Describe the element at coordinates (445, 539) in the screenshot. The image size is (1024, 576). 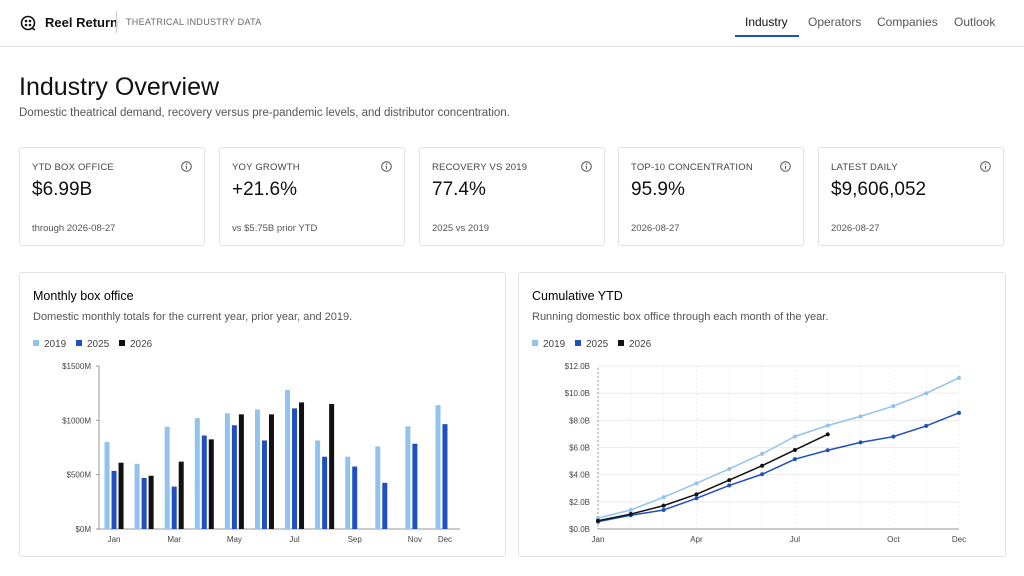
I see `x-tick-label: Dec` at that location.